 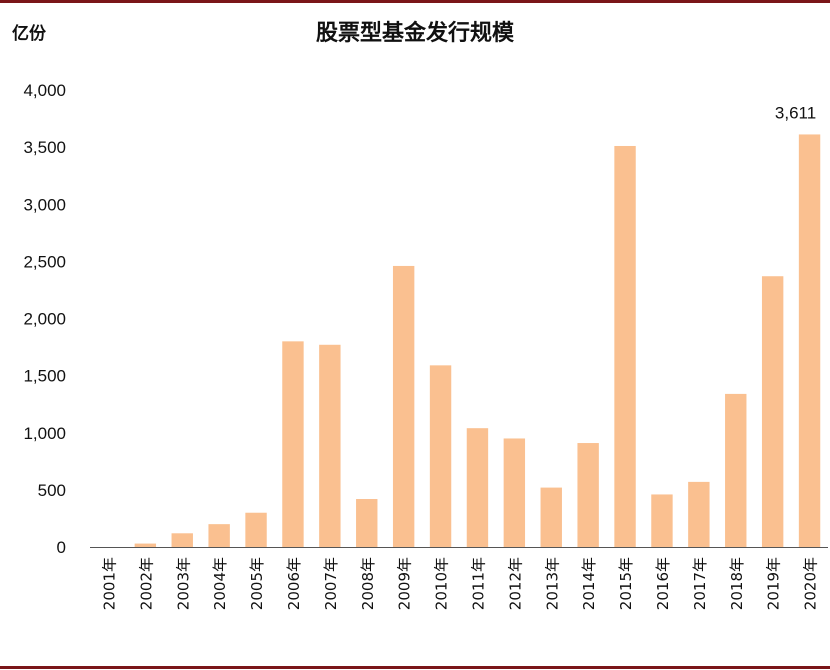 I want to click on y-tick-label: 0, so click(x=61, y=547).